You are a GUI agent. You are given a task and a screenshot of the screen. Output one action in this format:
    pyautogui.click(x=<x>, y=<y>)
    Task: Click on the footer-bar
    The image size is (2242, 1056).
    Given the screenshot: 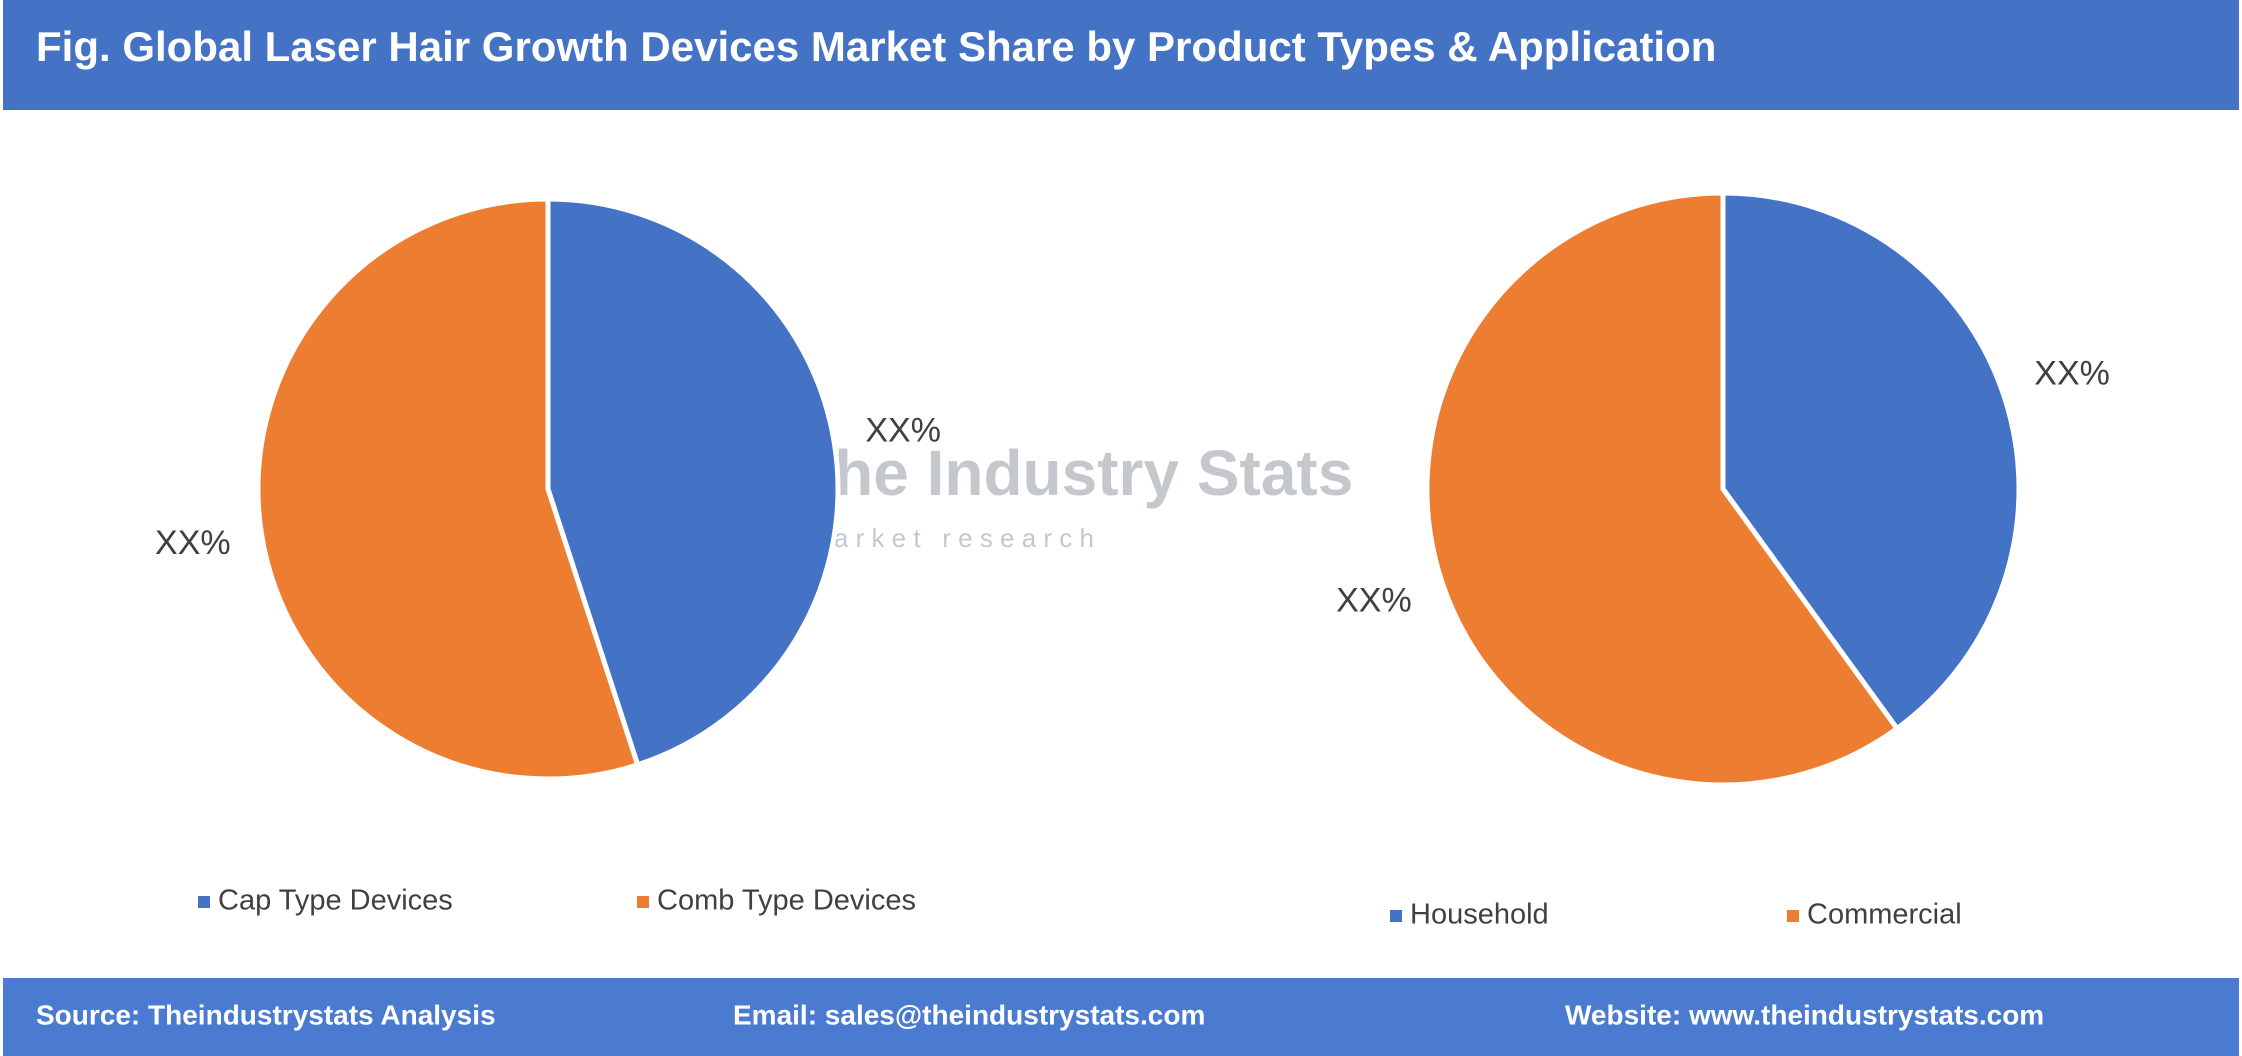 What is the action you would take?
    pyautogui.click(x=1121, y=1017)
    